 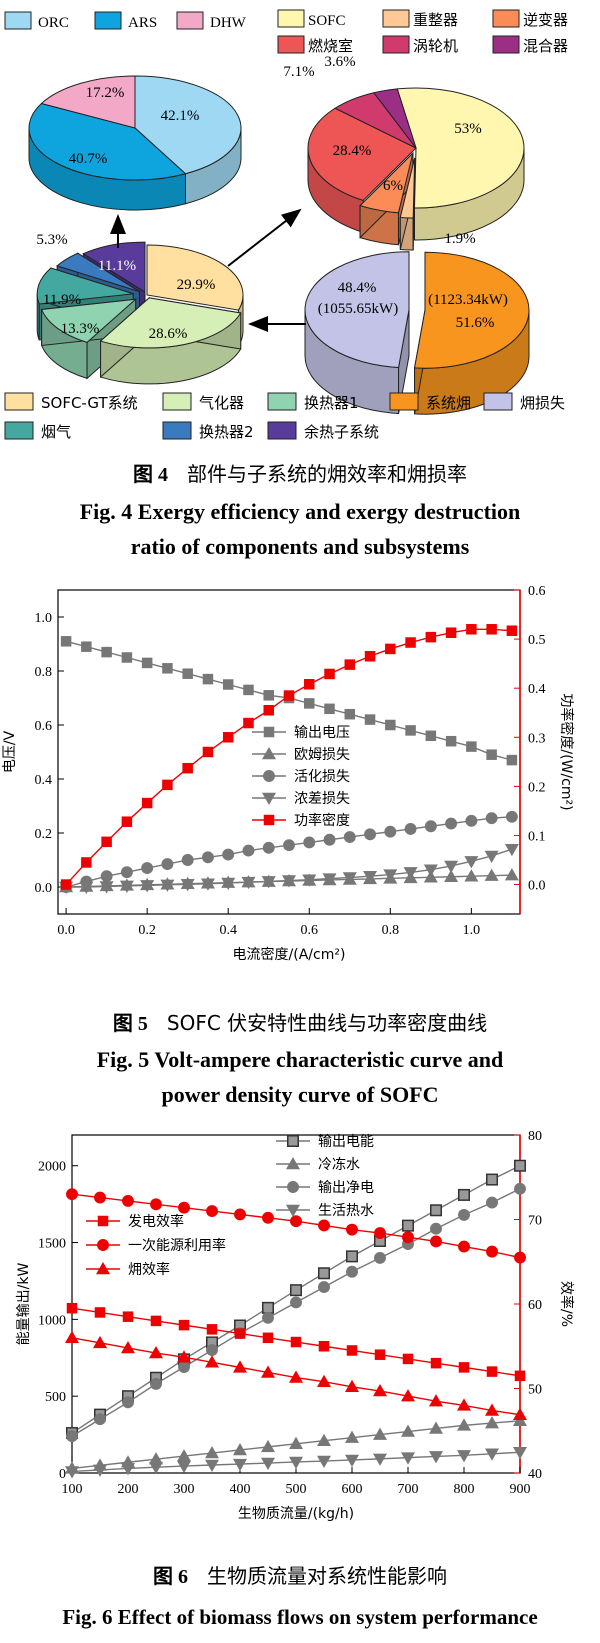 What do you see at coordinates (535, 1136) in the screenshot?
I see `fig6-y2tick-label-4: 80` at bounding box center [535, 1136].